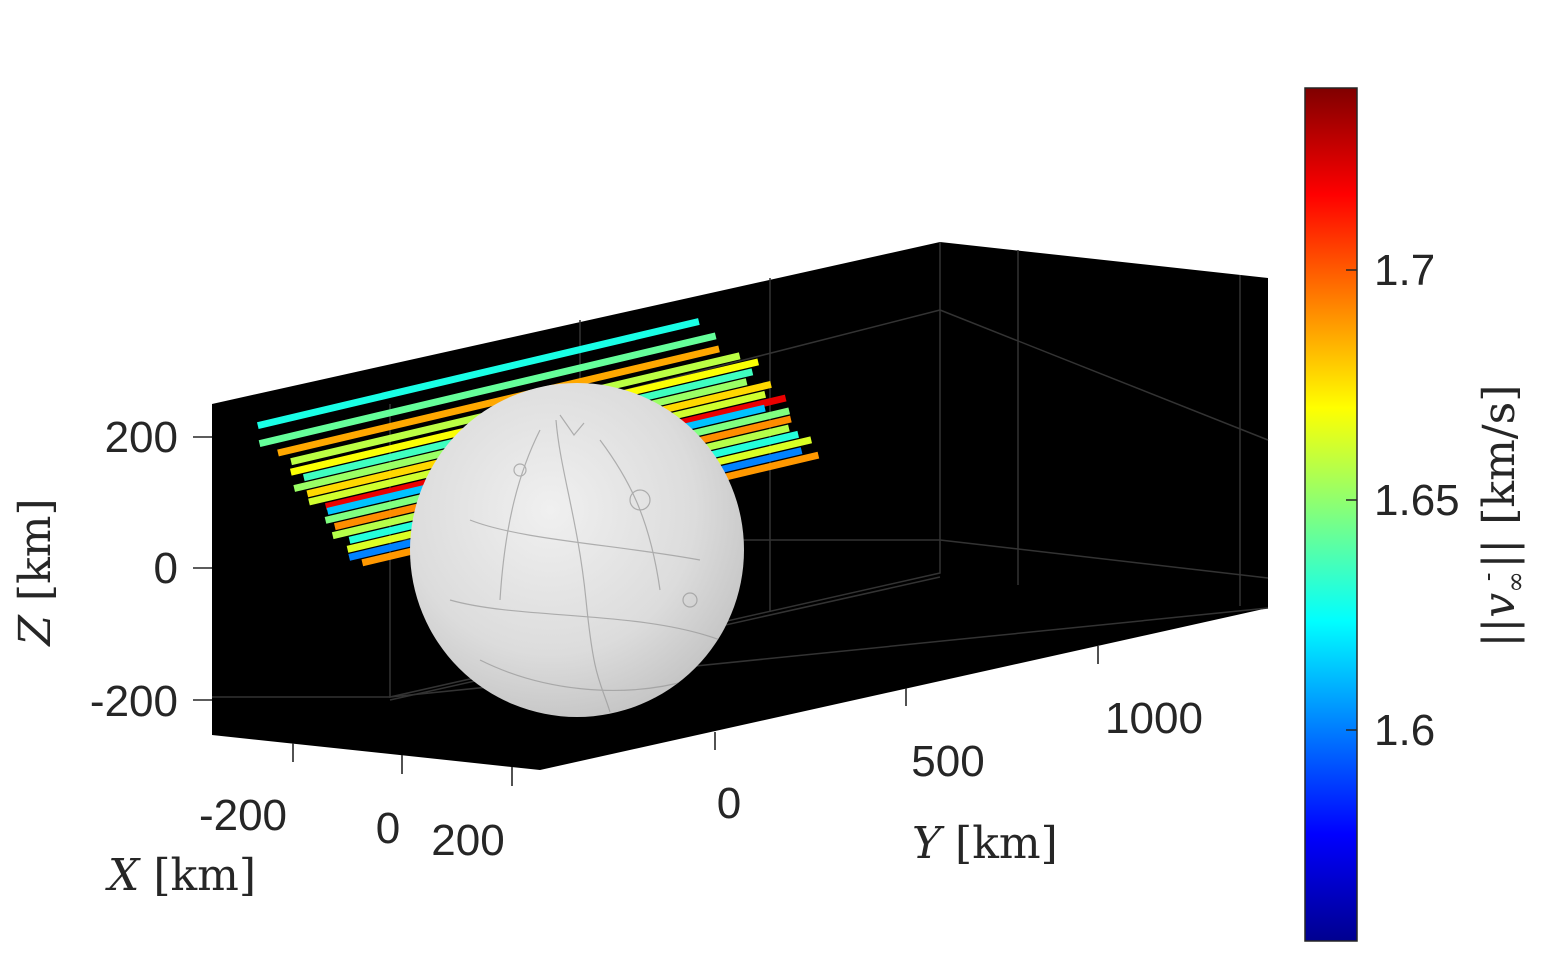 The image size is (1565, 957). What do you see at coordinates (243, 815) in the screenshot?
I see `x-tick-label: -200` at bounding box center [243, 815].